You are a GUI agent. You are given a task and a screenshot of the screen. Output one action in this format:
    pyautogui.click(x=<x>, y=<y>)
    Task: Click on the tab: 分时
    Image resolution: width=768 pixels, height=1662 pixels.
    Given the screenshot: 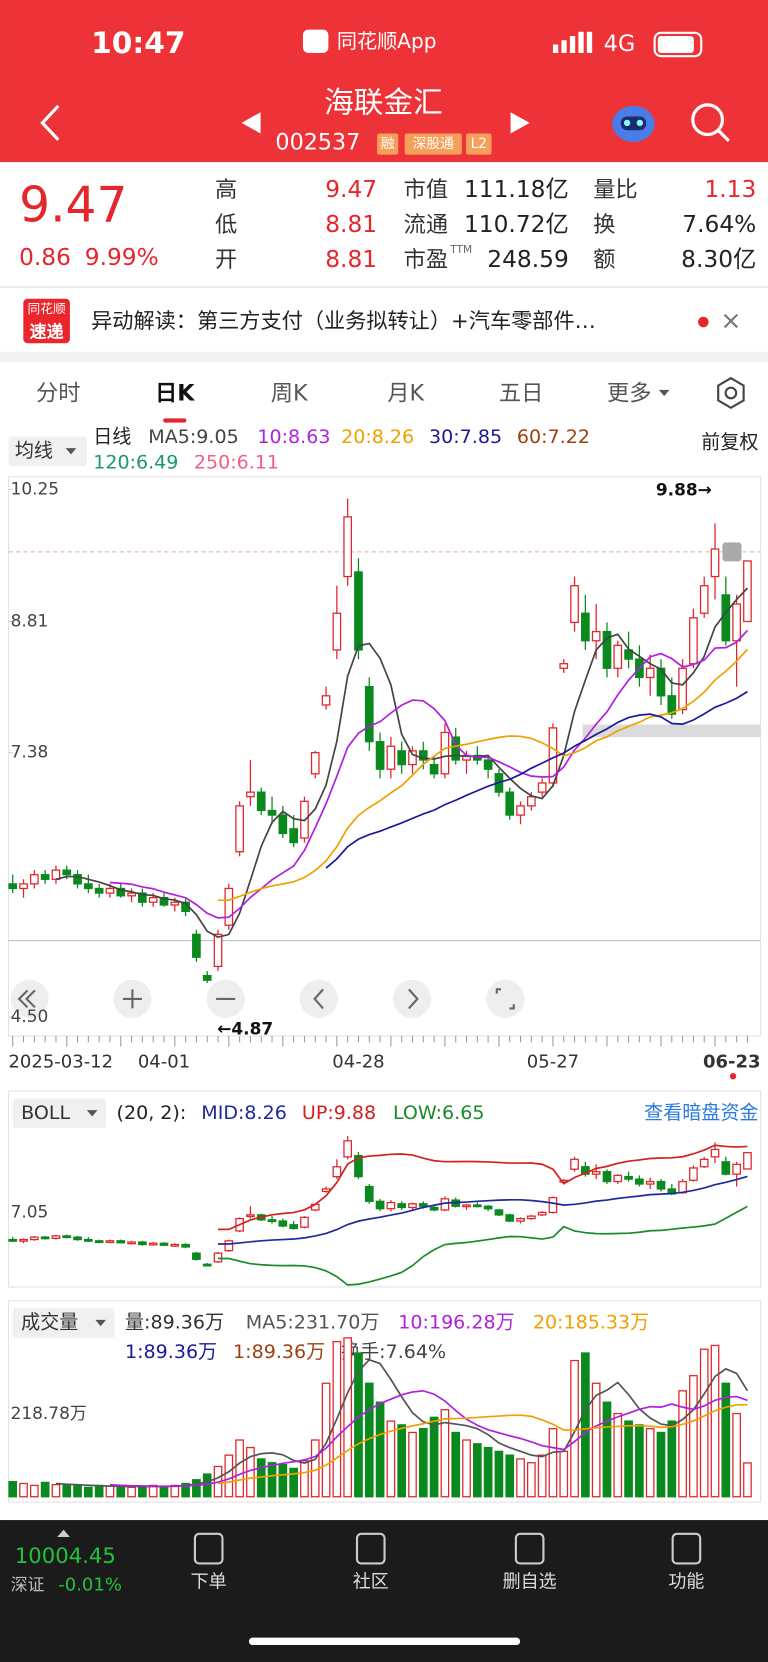 What is the action you would take?
    pyautogui.click(x=58, y=394)
    